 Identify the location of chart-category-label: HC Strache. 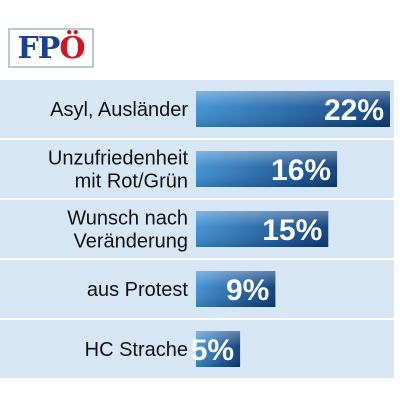
(136, 350).